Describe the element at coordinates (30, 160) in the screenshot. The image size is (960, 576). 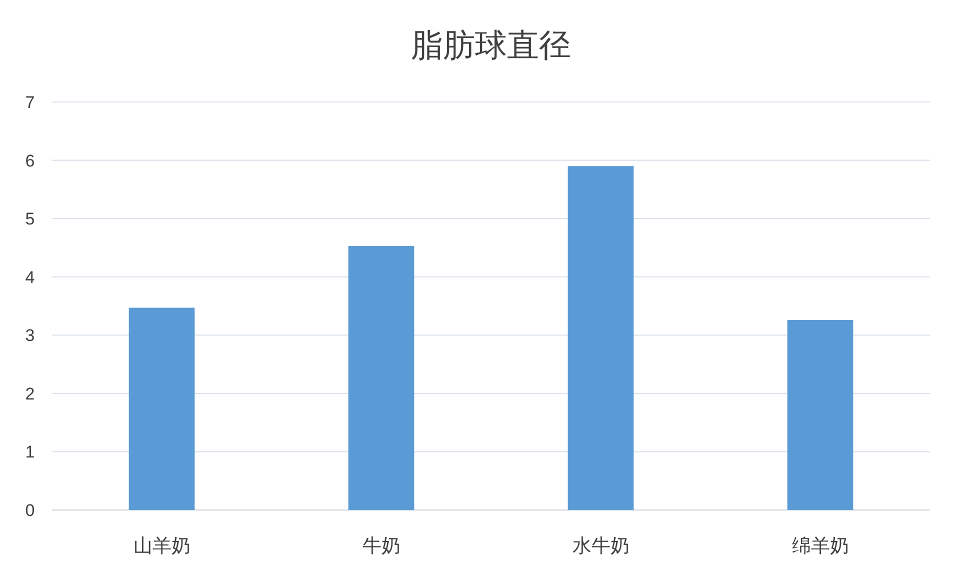
I see `y-tick-label: 6` at that location.